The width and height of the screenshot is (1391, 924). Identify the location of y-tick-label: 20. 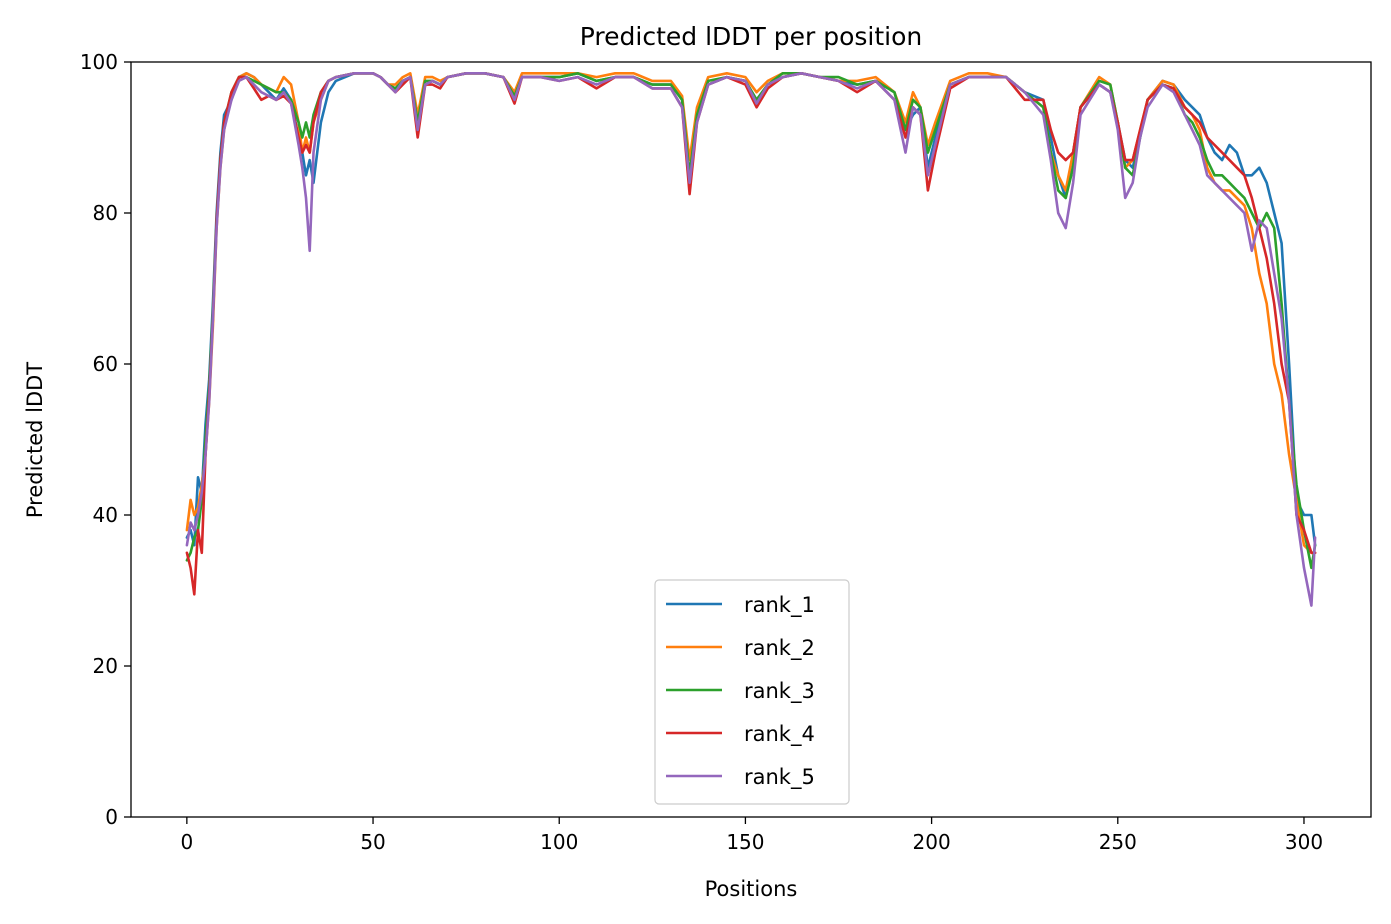
(105, 666).